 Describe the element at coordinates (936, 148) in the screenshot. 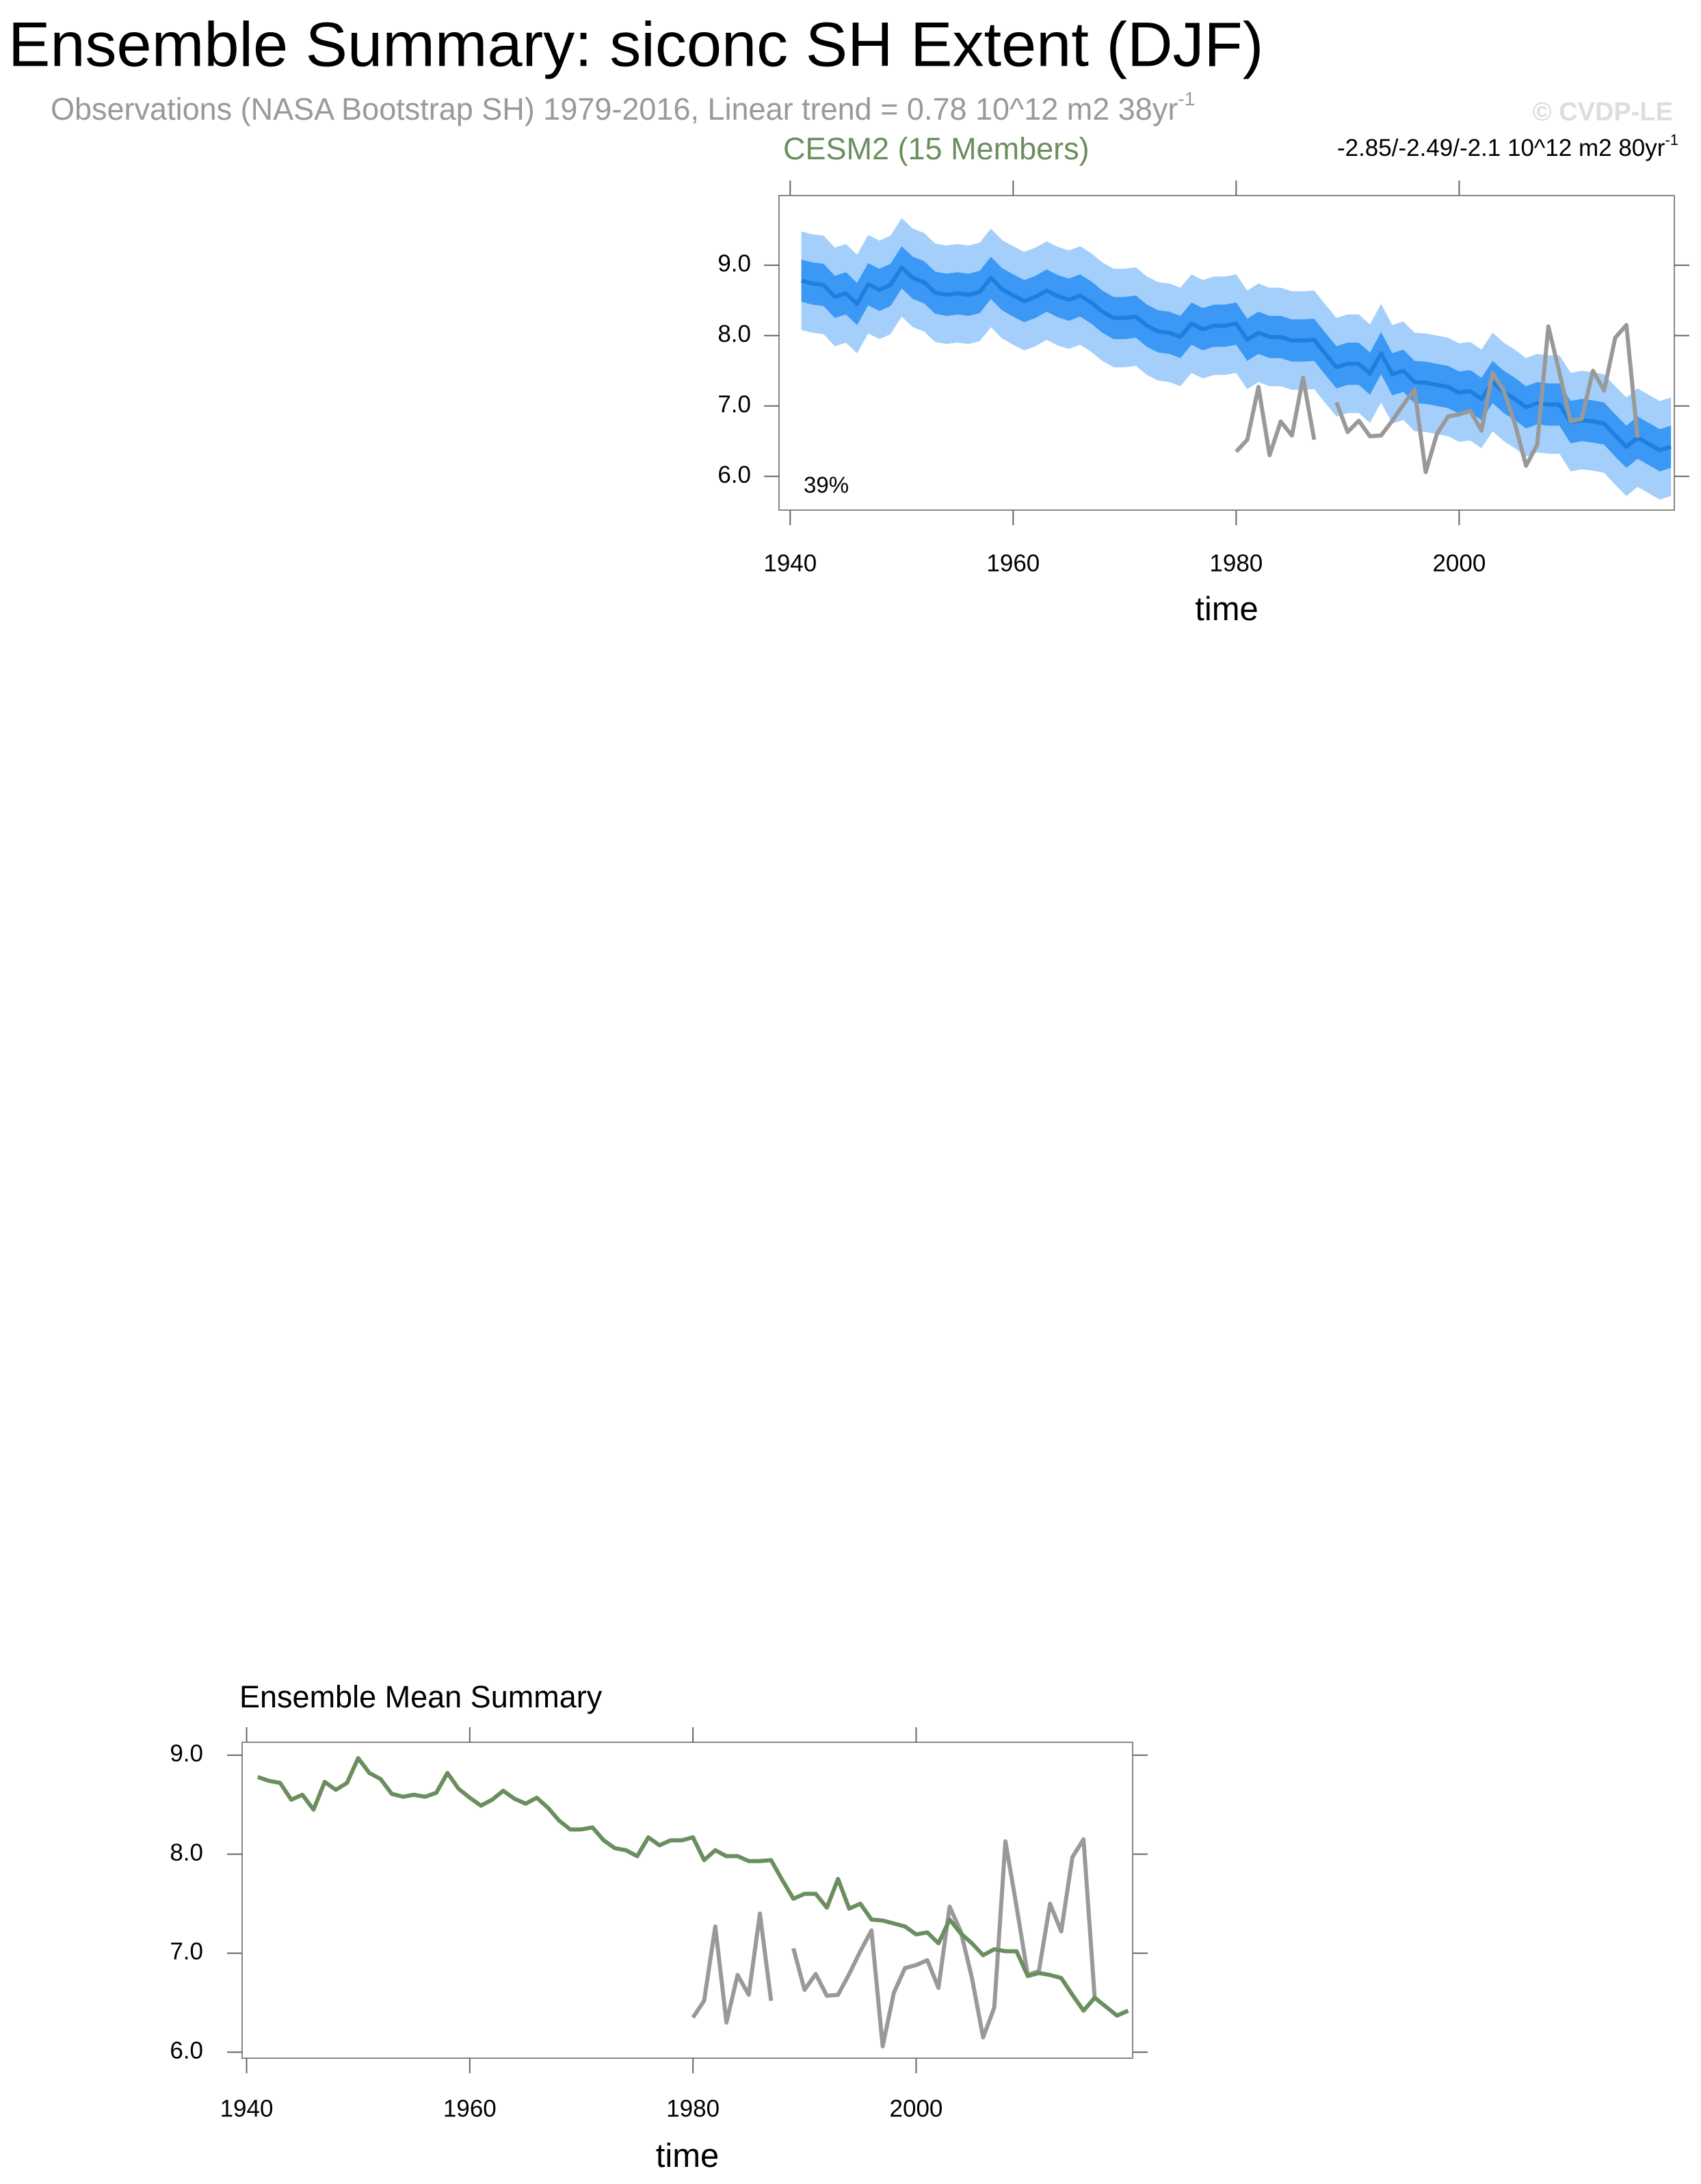

I see `chart-title: CESM2 (15 Members)` at that location.